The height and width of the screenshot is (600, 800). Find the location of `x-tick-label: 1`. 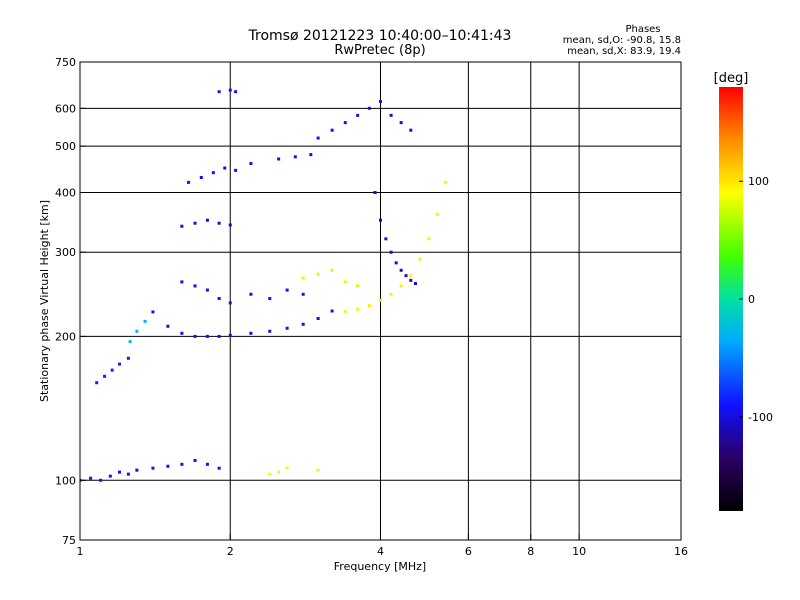

x-tick-label: 1 is located at coordinates (80, 551).